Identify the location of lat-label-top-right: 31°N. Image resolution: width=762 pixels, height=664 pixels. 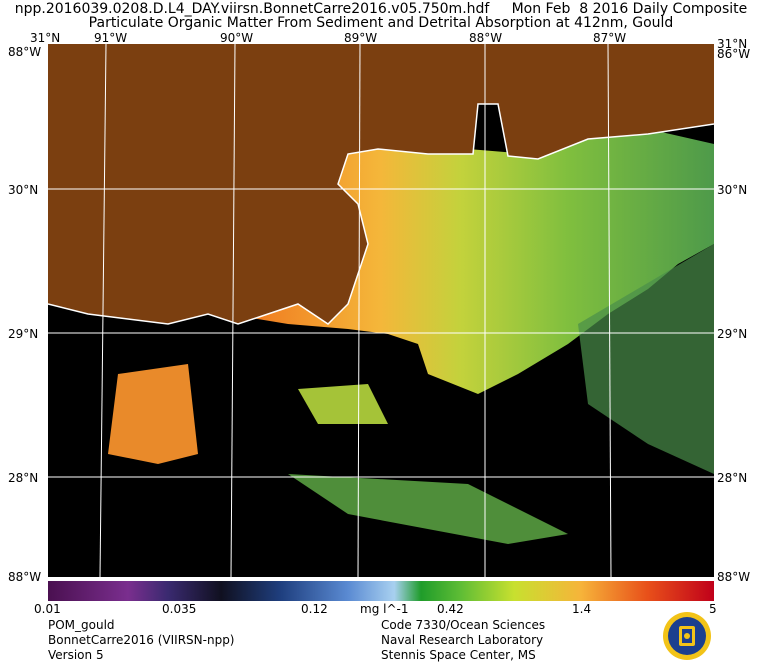
(732, 44).